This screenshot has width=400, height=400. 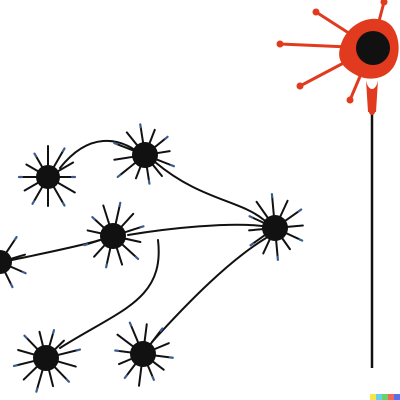 I want to click on color-watermark, so click(x=385, y=397).